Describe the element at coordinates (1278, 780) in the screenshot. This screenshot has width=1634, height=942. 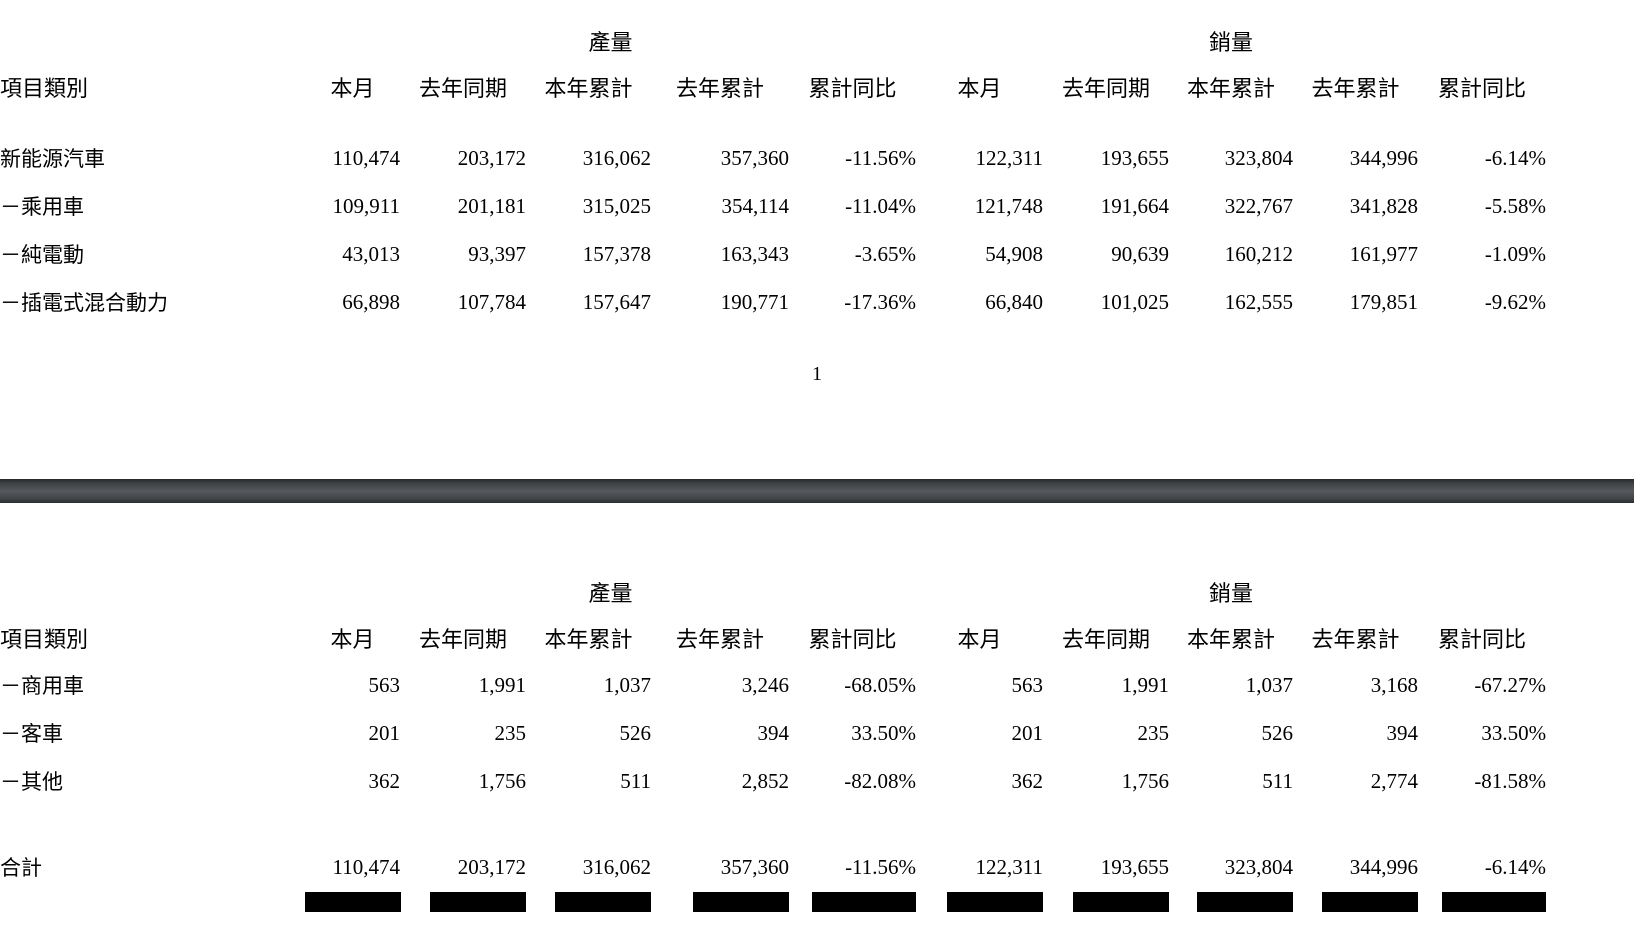
I see `cell-value: 511` at that location.